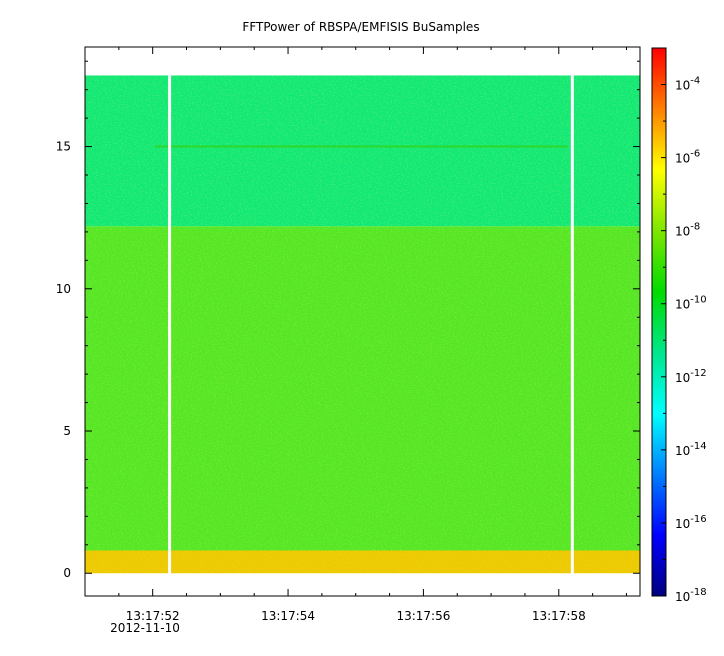  Describe the element at coordinates (63, 147) in the screenshot. I see `y-tick-label-15: 15` at that location.